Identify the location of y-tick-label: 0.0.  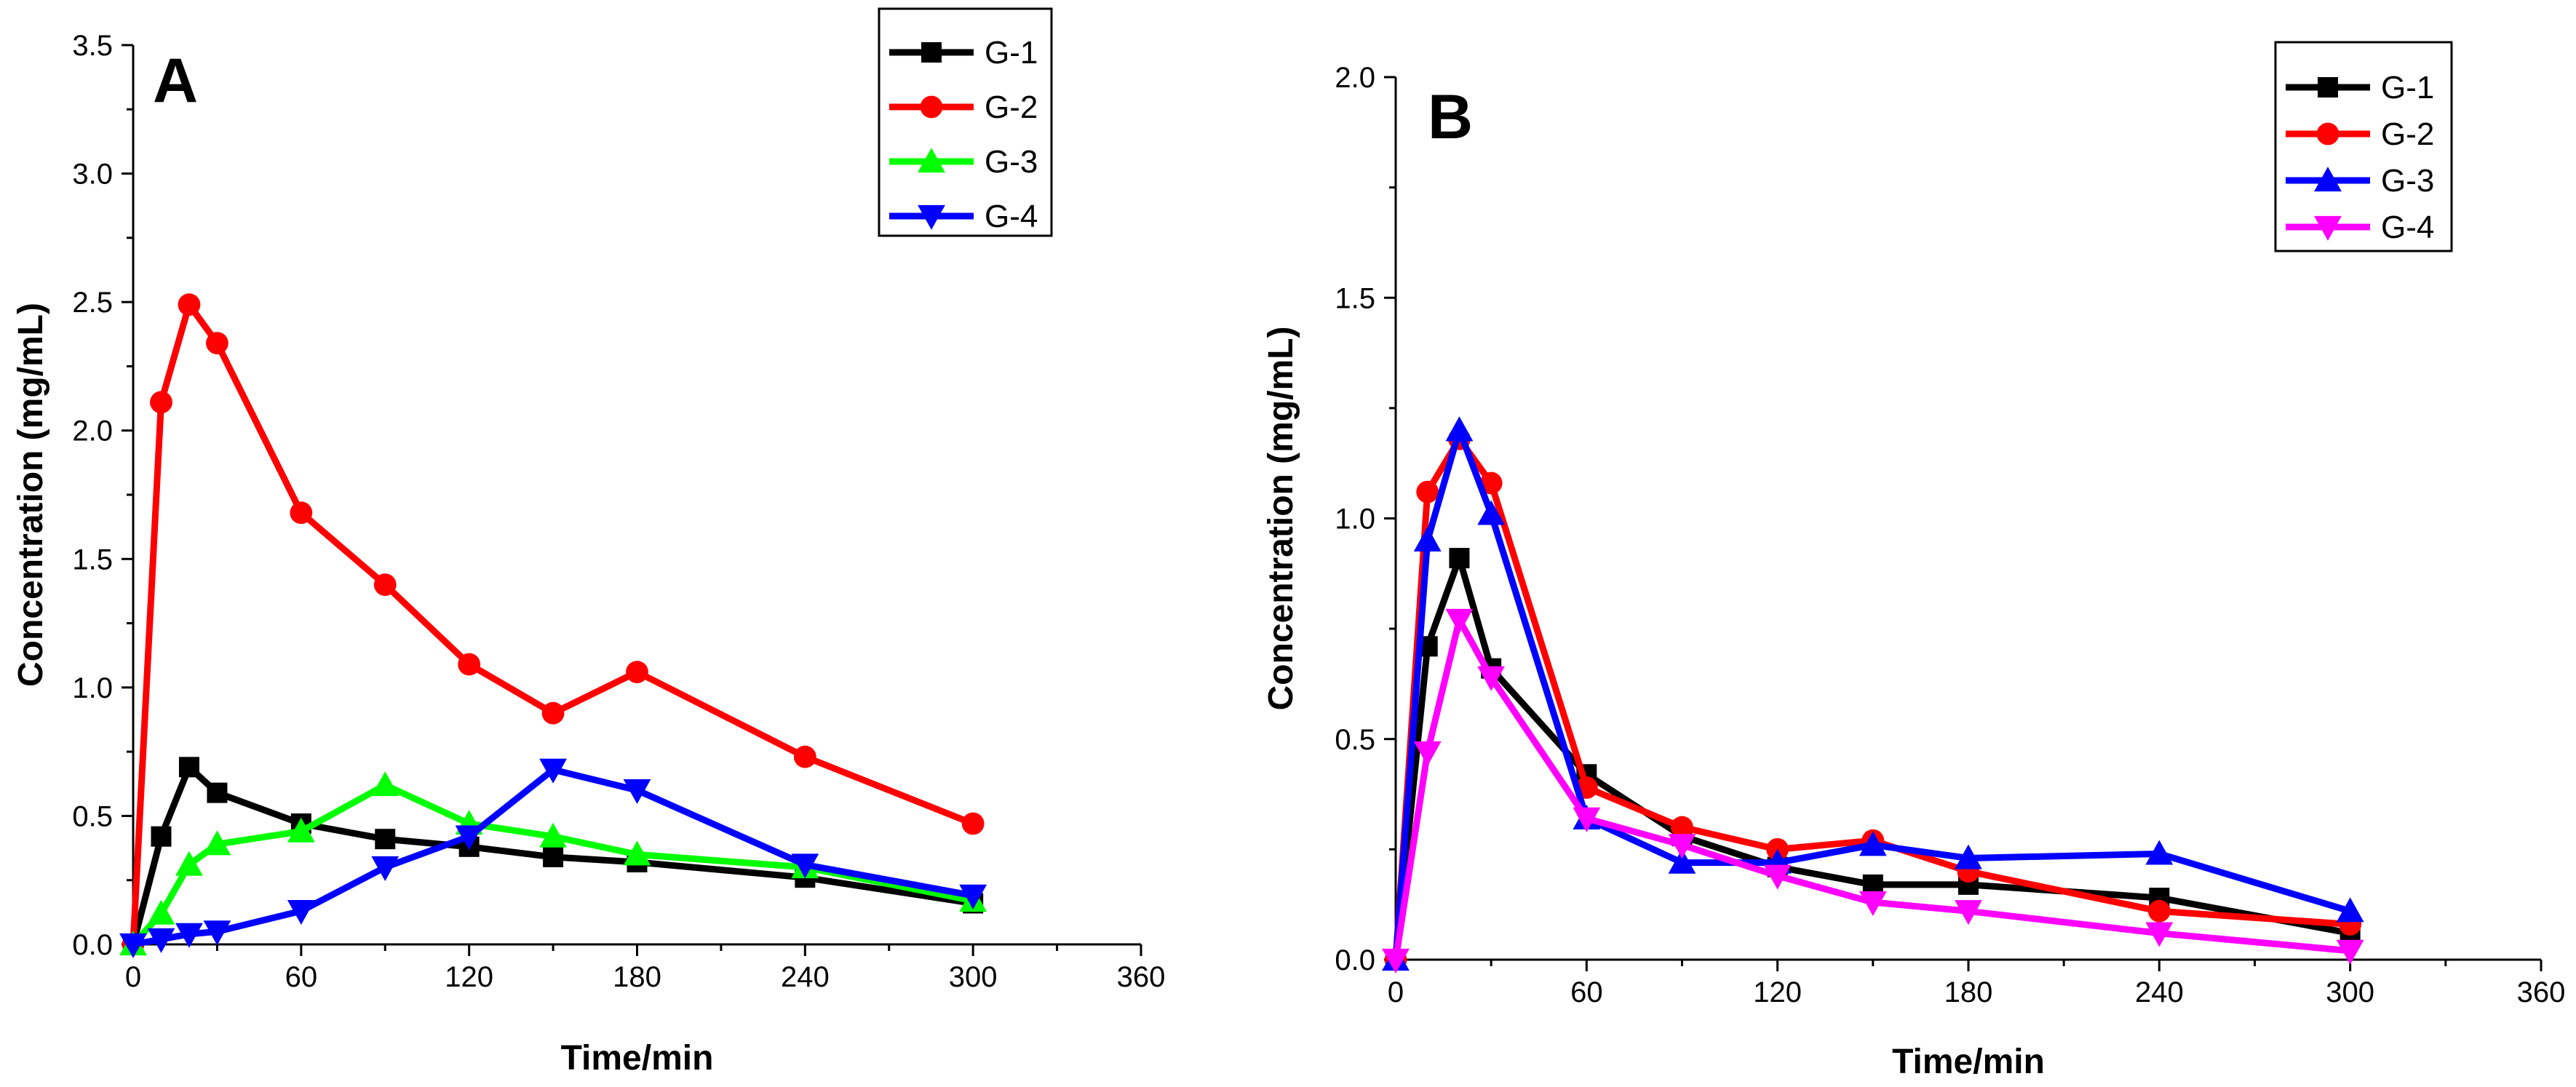
(92, 945).